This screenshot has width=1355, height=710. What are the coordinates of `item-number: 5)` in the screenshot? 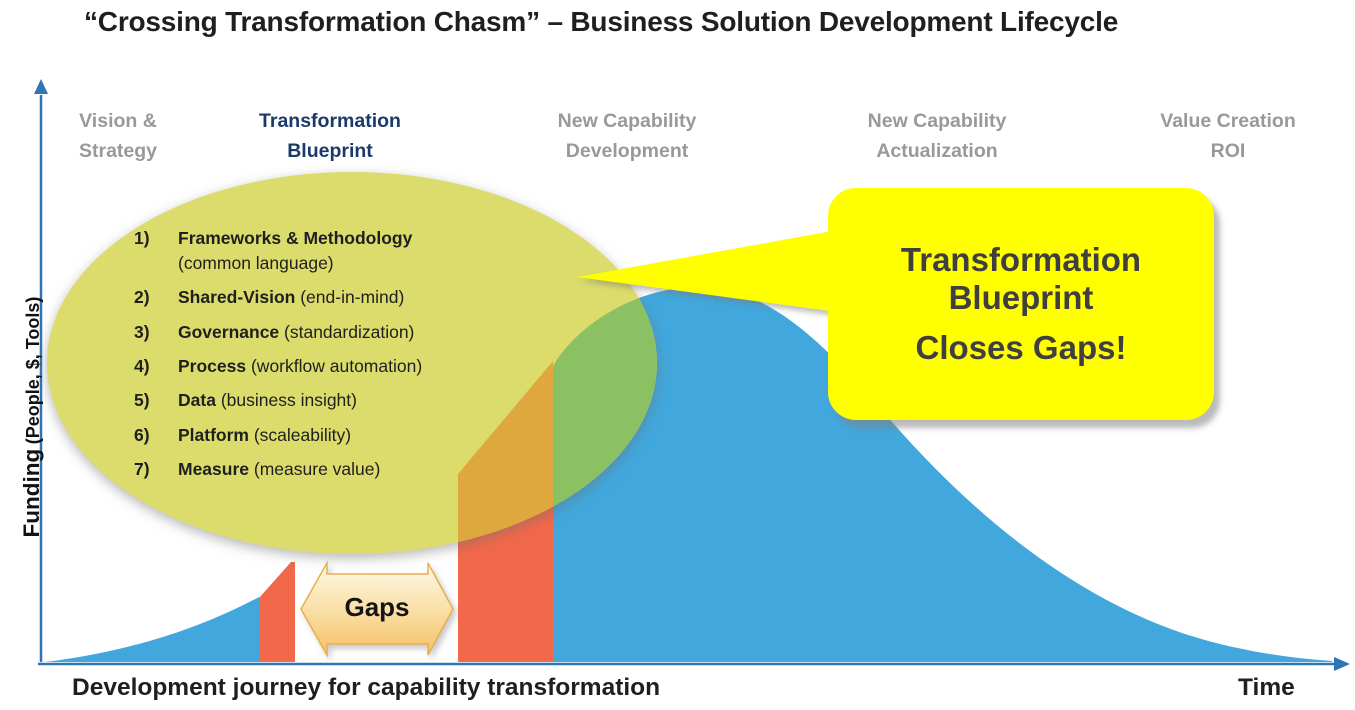 It's located at (142, 400).